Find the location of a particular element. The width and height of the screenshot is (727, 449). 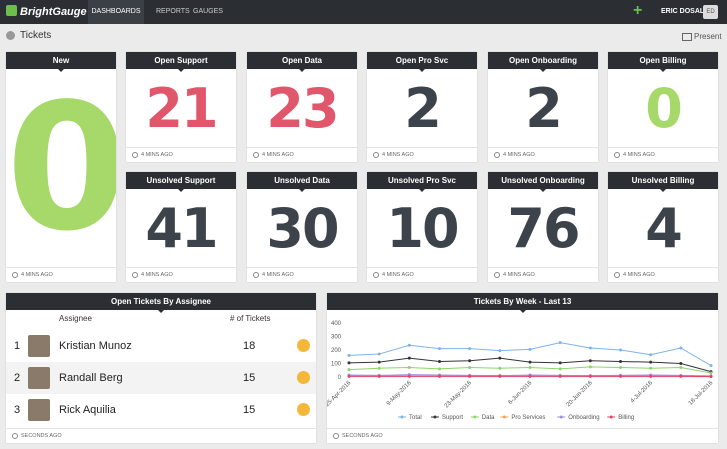

series-line is located at coordinates (530, 365).